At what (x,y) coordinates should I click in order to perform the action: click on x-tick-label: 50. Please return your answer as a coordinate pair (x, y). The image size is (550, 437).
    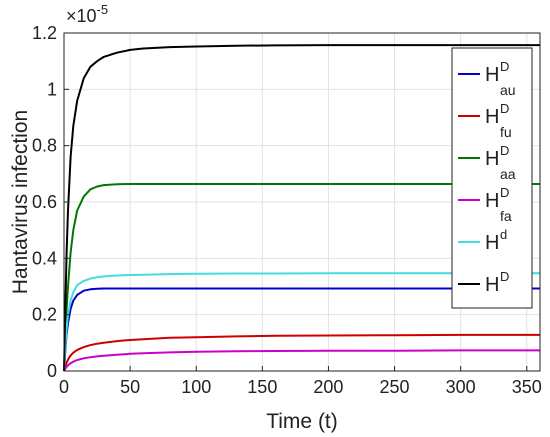
    Looking at the image, I should click on (130, 387).